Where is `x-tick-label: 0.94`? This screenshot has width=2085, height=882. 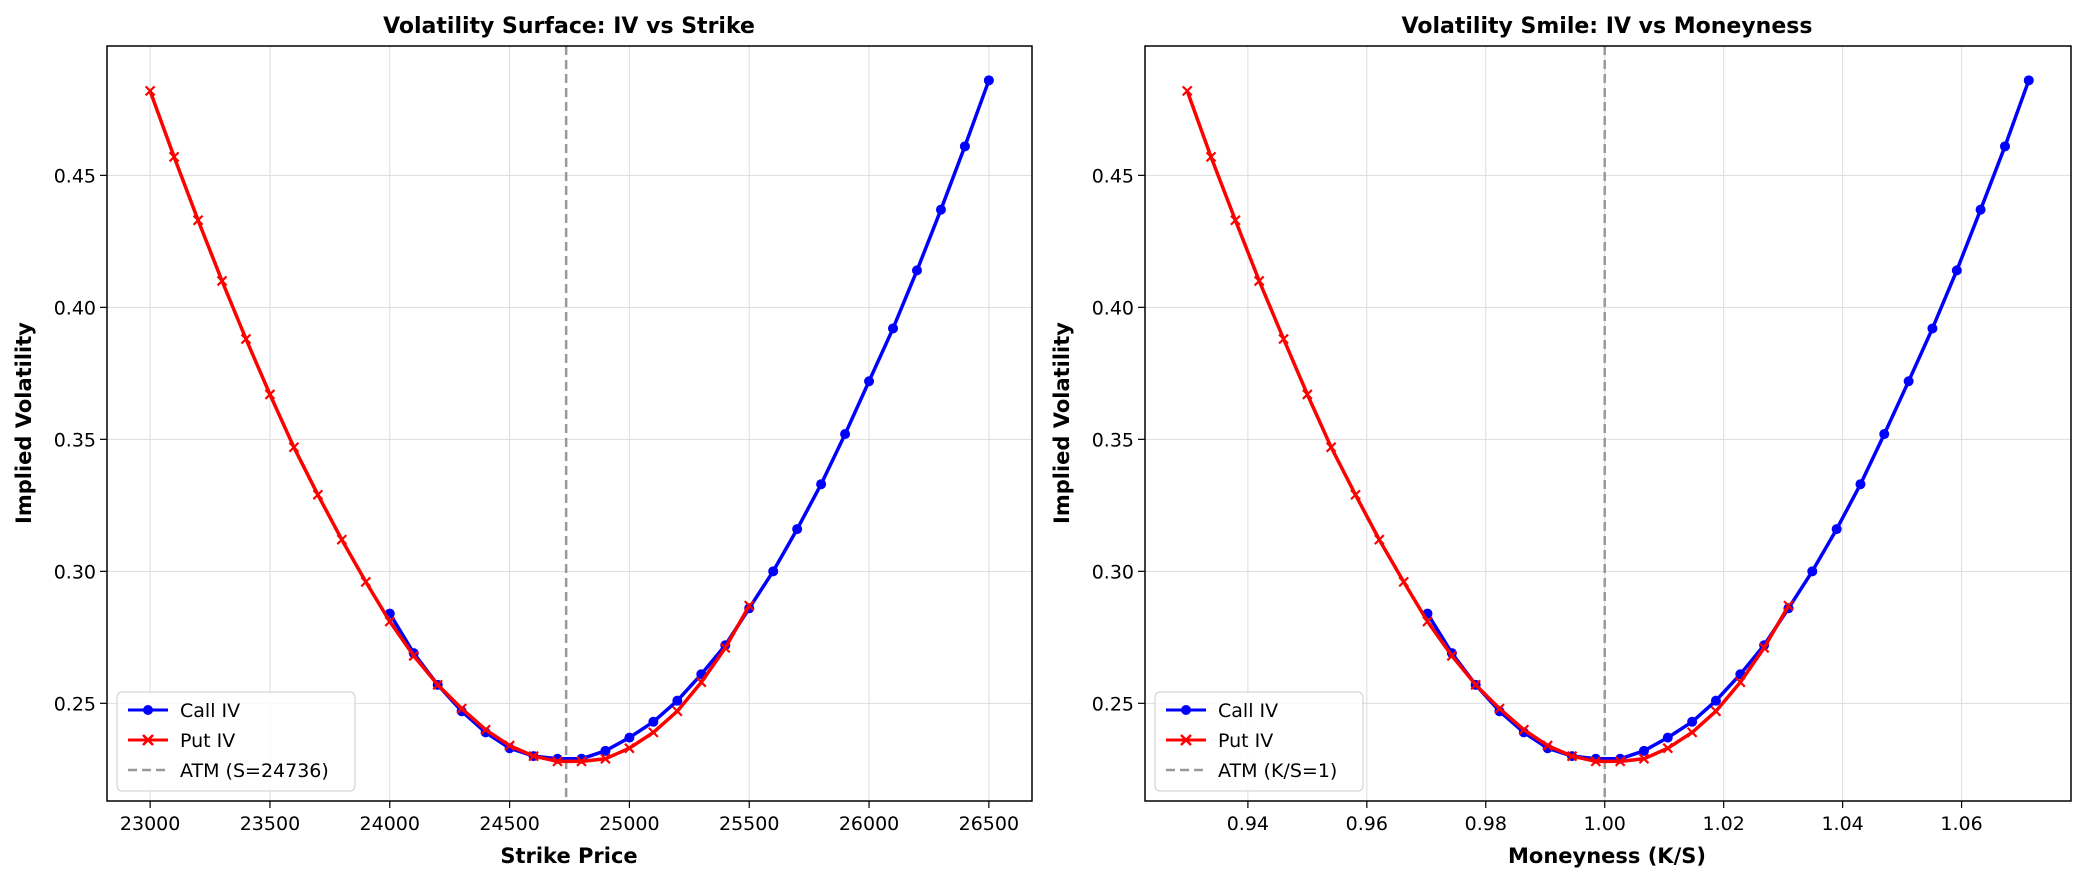 x-tick-label: 0.94 is located at coordinates (1248, 824).